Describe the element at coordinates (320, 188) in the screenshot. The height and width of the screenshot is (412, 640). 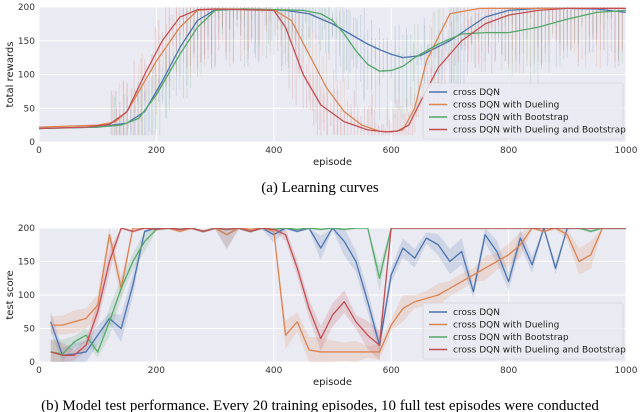
I see `caption-learning-curves: (a) Learning curves` at that location.